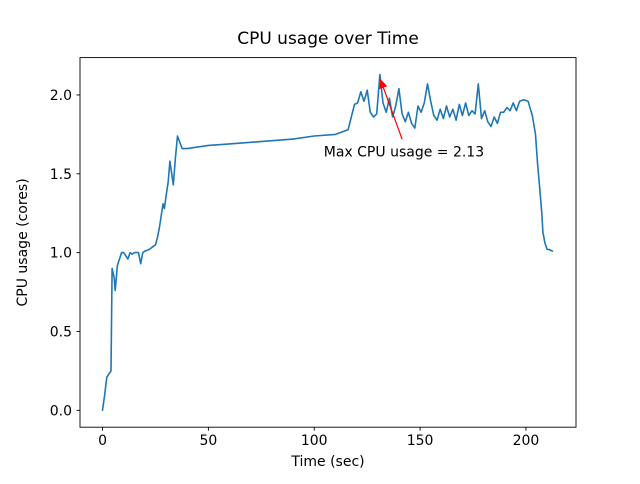 This screenshot has height=484, width=640. I want to click on max-annotation: Max CPU usage = 2.13, so click(404, 119).